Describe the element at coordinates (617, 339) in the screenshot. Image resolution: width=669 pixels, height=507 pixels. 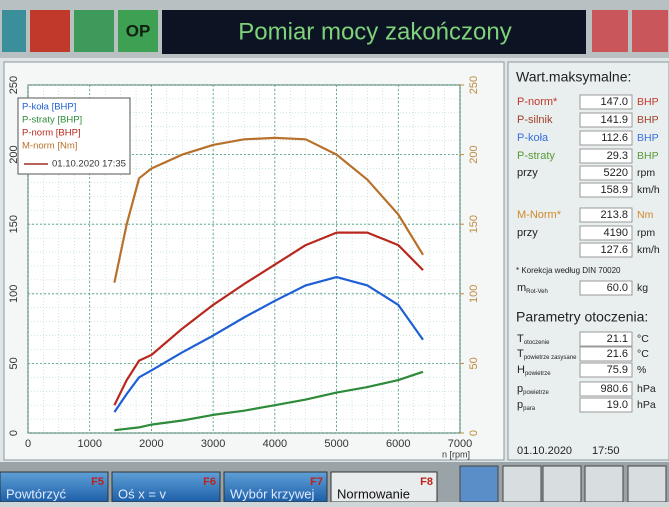
I see `row-value: 21.1` at that location.